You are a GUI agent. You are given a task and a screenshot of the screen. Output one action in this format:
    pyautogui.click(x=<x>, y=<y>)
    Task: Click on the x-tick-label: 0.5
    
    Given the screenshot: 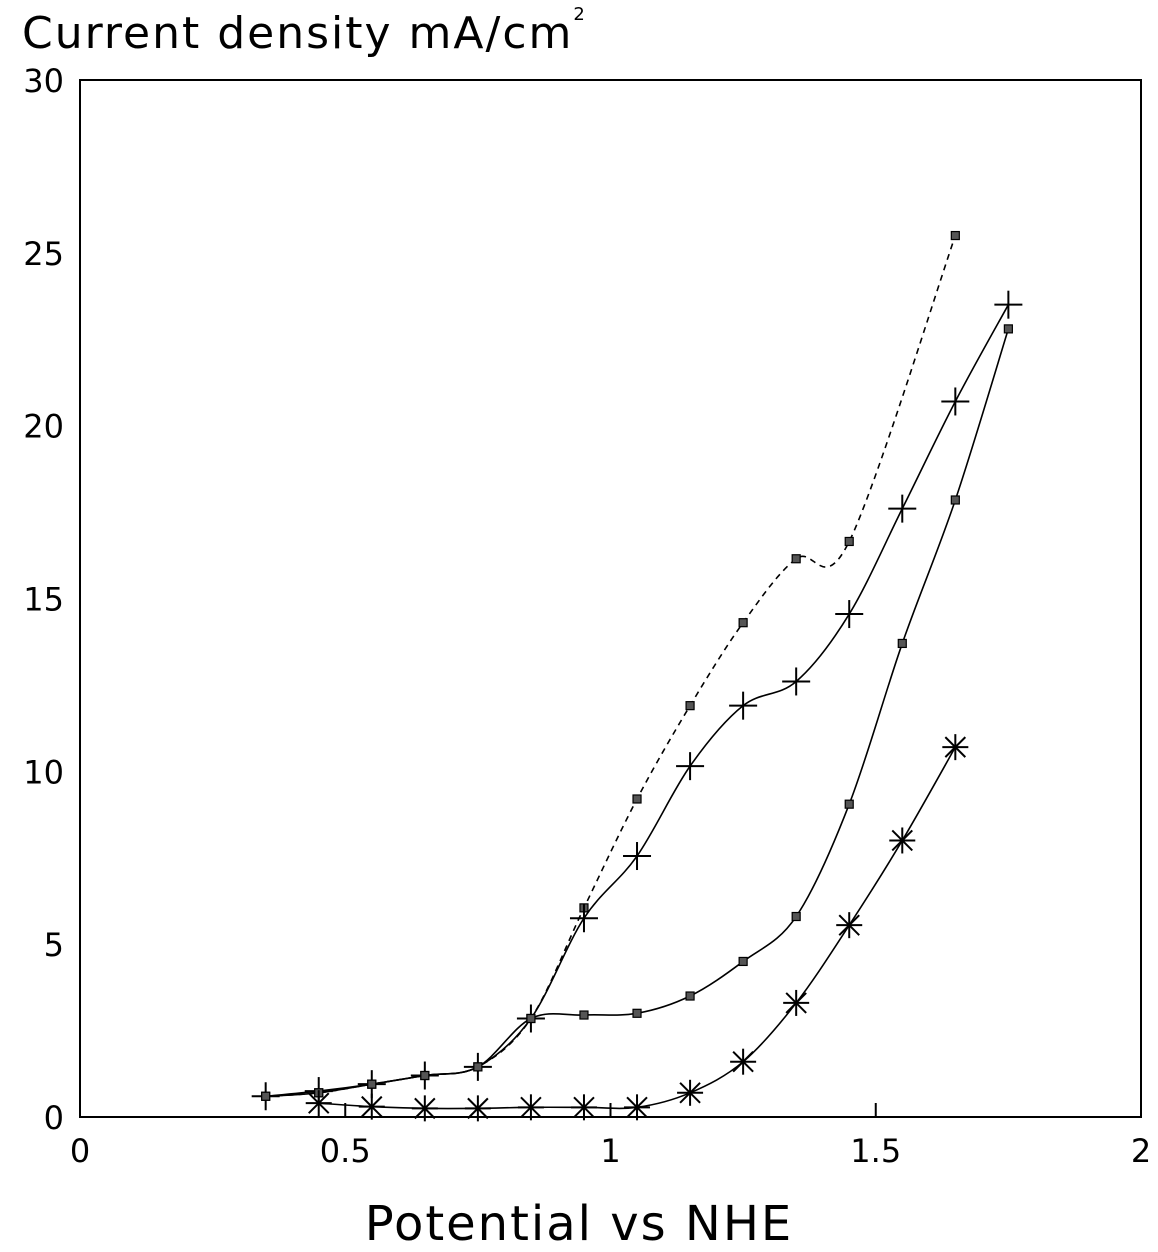 What is the action you would take?
    pyautogui.click(x=345, y=1151)
    